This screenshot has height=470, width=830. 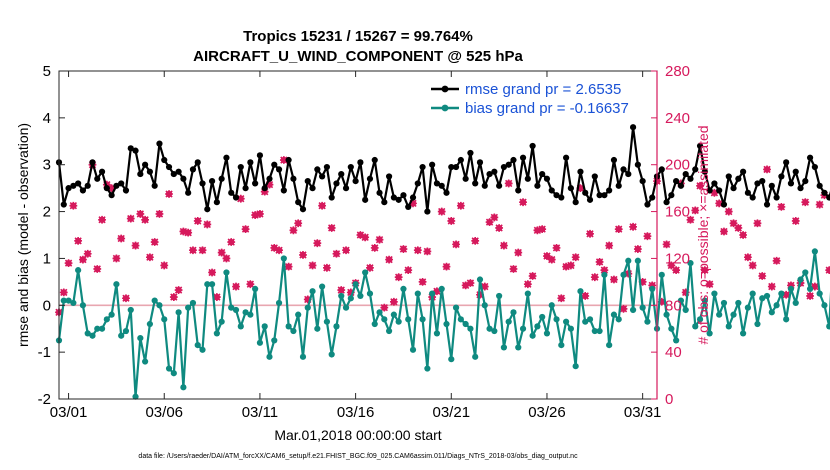 What do you see at coordinates (47, 212) in the screenshot?
I see `y-tick-label: 2` at bounding box center [47, 212].